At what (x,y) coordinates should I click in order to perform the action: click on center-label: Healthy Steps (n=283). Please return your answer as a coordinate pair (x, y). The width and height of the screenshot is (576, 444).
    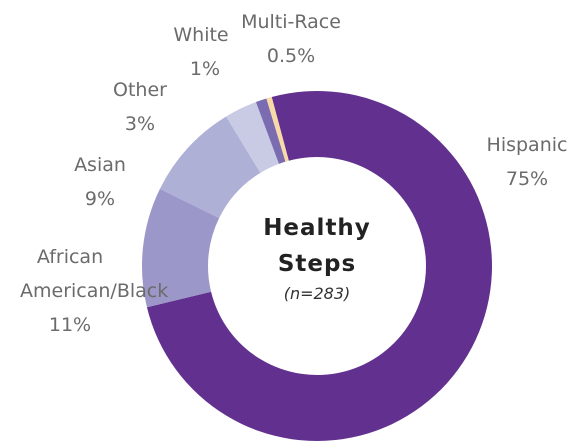
    Looking at the image, I should click on (317, 258).